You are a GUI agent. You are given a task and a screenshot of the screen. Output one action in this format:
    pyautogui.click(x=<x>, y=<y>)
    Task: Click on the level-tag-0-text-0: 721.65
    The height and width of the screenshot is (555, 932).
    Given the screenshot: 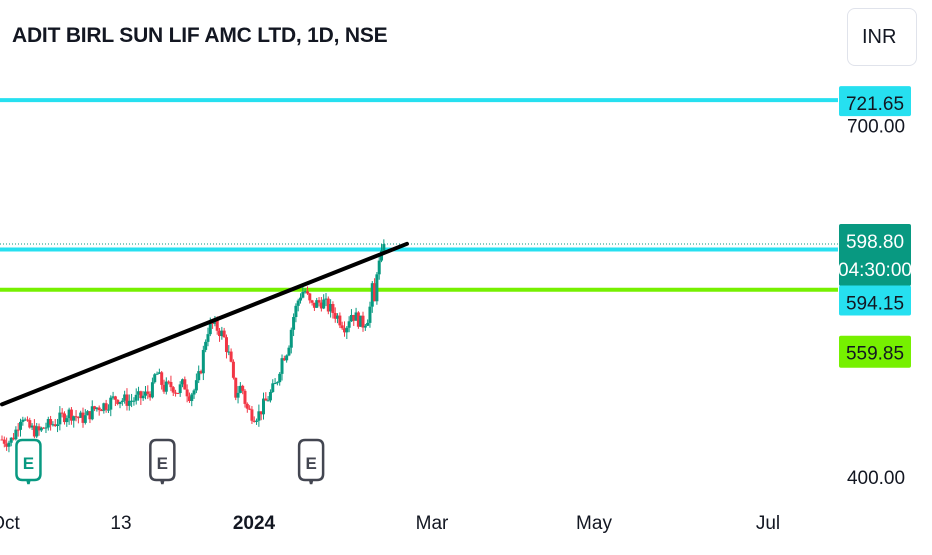 What is the action you would take?
    pyautogui.click(x=875, y=104)
    